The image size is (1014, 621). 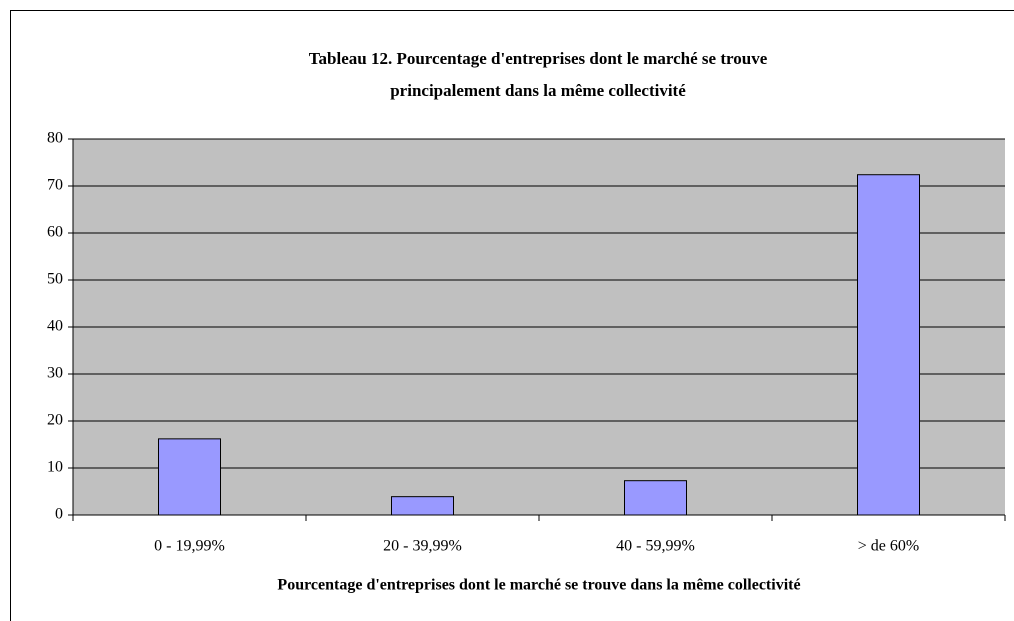 I want to click on chart-title: principalement dans la même collectivité, so click(x=538, y=90).